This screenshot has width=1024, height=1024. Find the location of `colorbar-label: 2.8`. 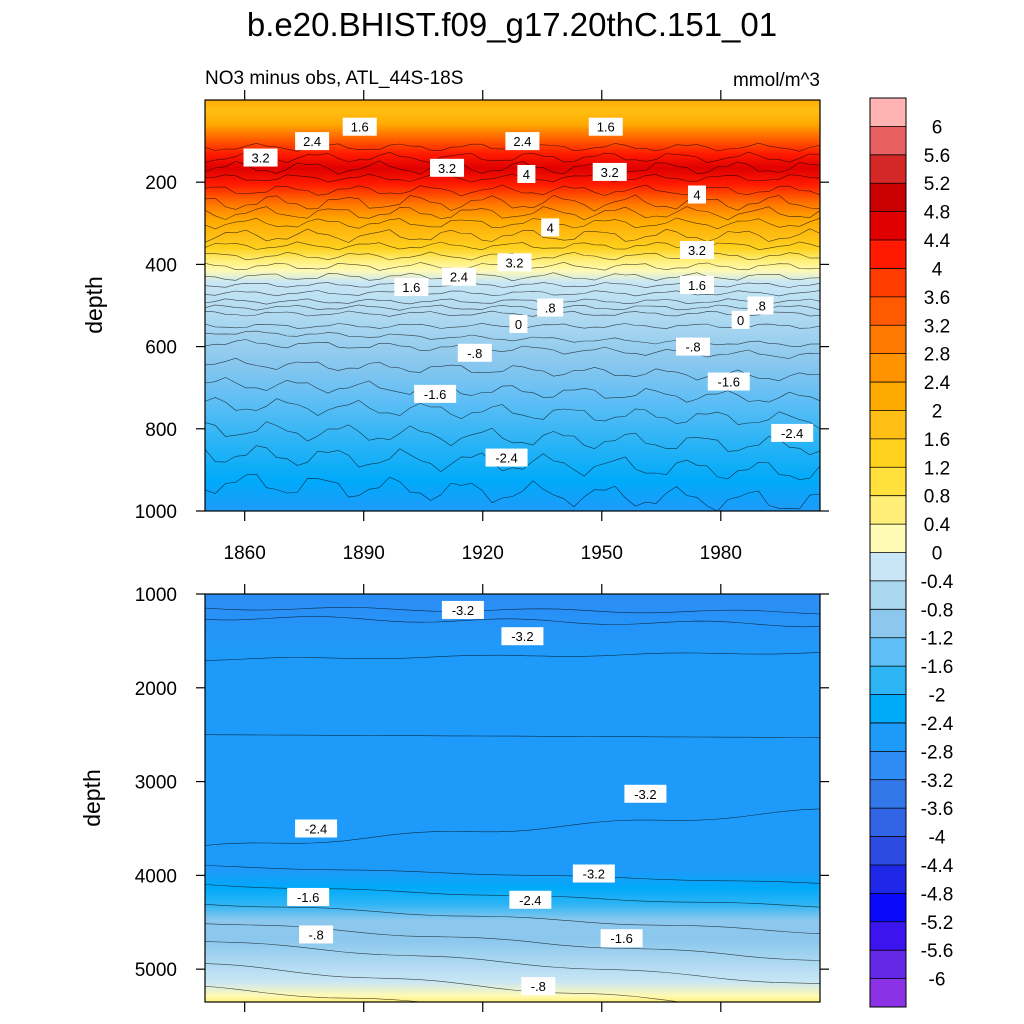

colorbar-label: 2.8 is located at coordinates (937, 355).